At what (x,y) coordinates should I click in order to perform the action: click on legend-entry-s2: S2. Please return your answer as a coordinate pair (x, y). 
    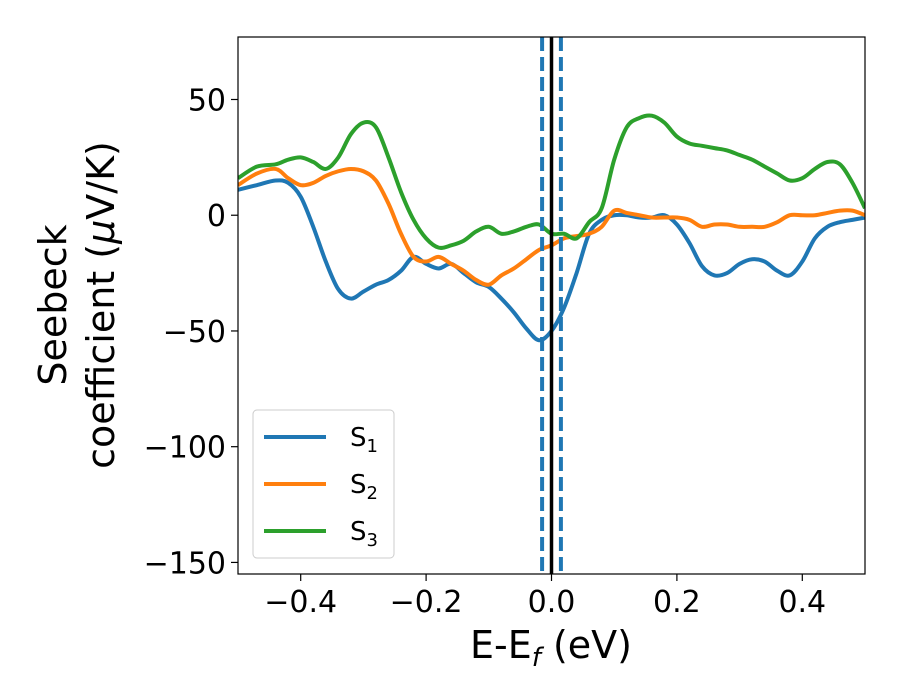
    Looking at the image, I should click on (321, 487).